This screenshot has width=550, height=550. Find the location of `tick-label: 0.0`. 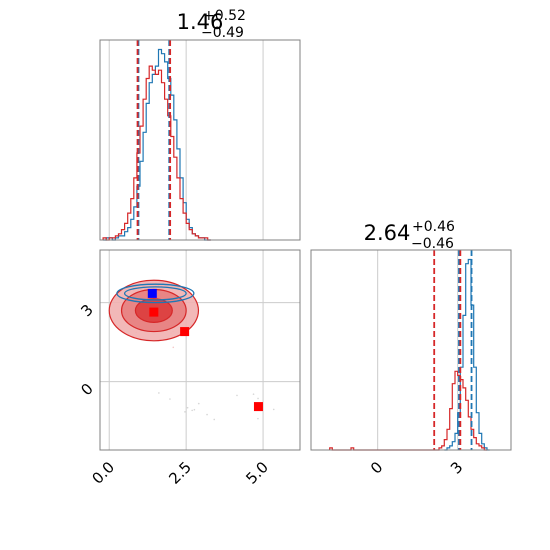

tick-label: 0.0 is located at coordinates (103, 473).